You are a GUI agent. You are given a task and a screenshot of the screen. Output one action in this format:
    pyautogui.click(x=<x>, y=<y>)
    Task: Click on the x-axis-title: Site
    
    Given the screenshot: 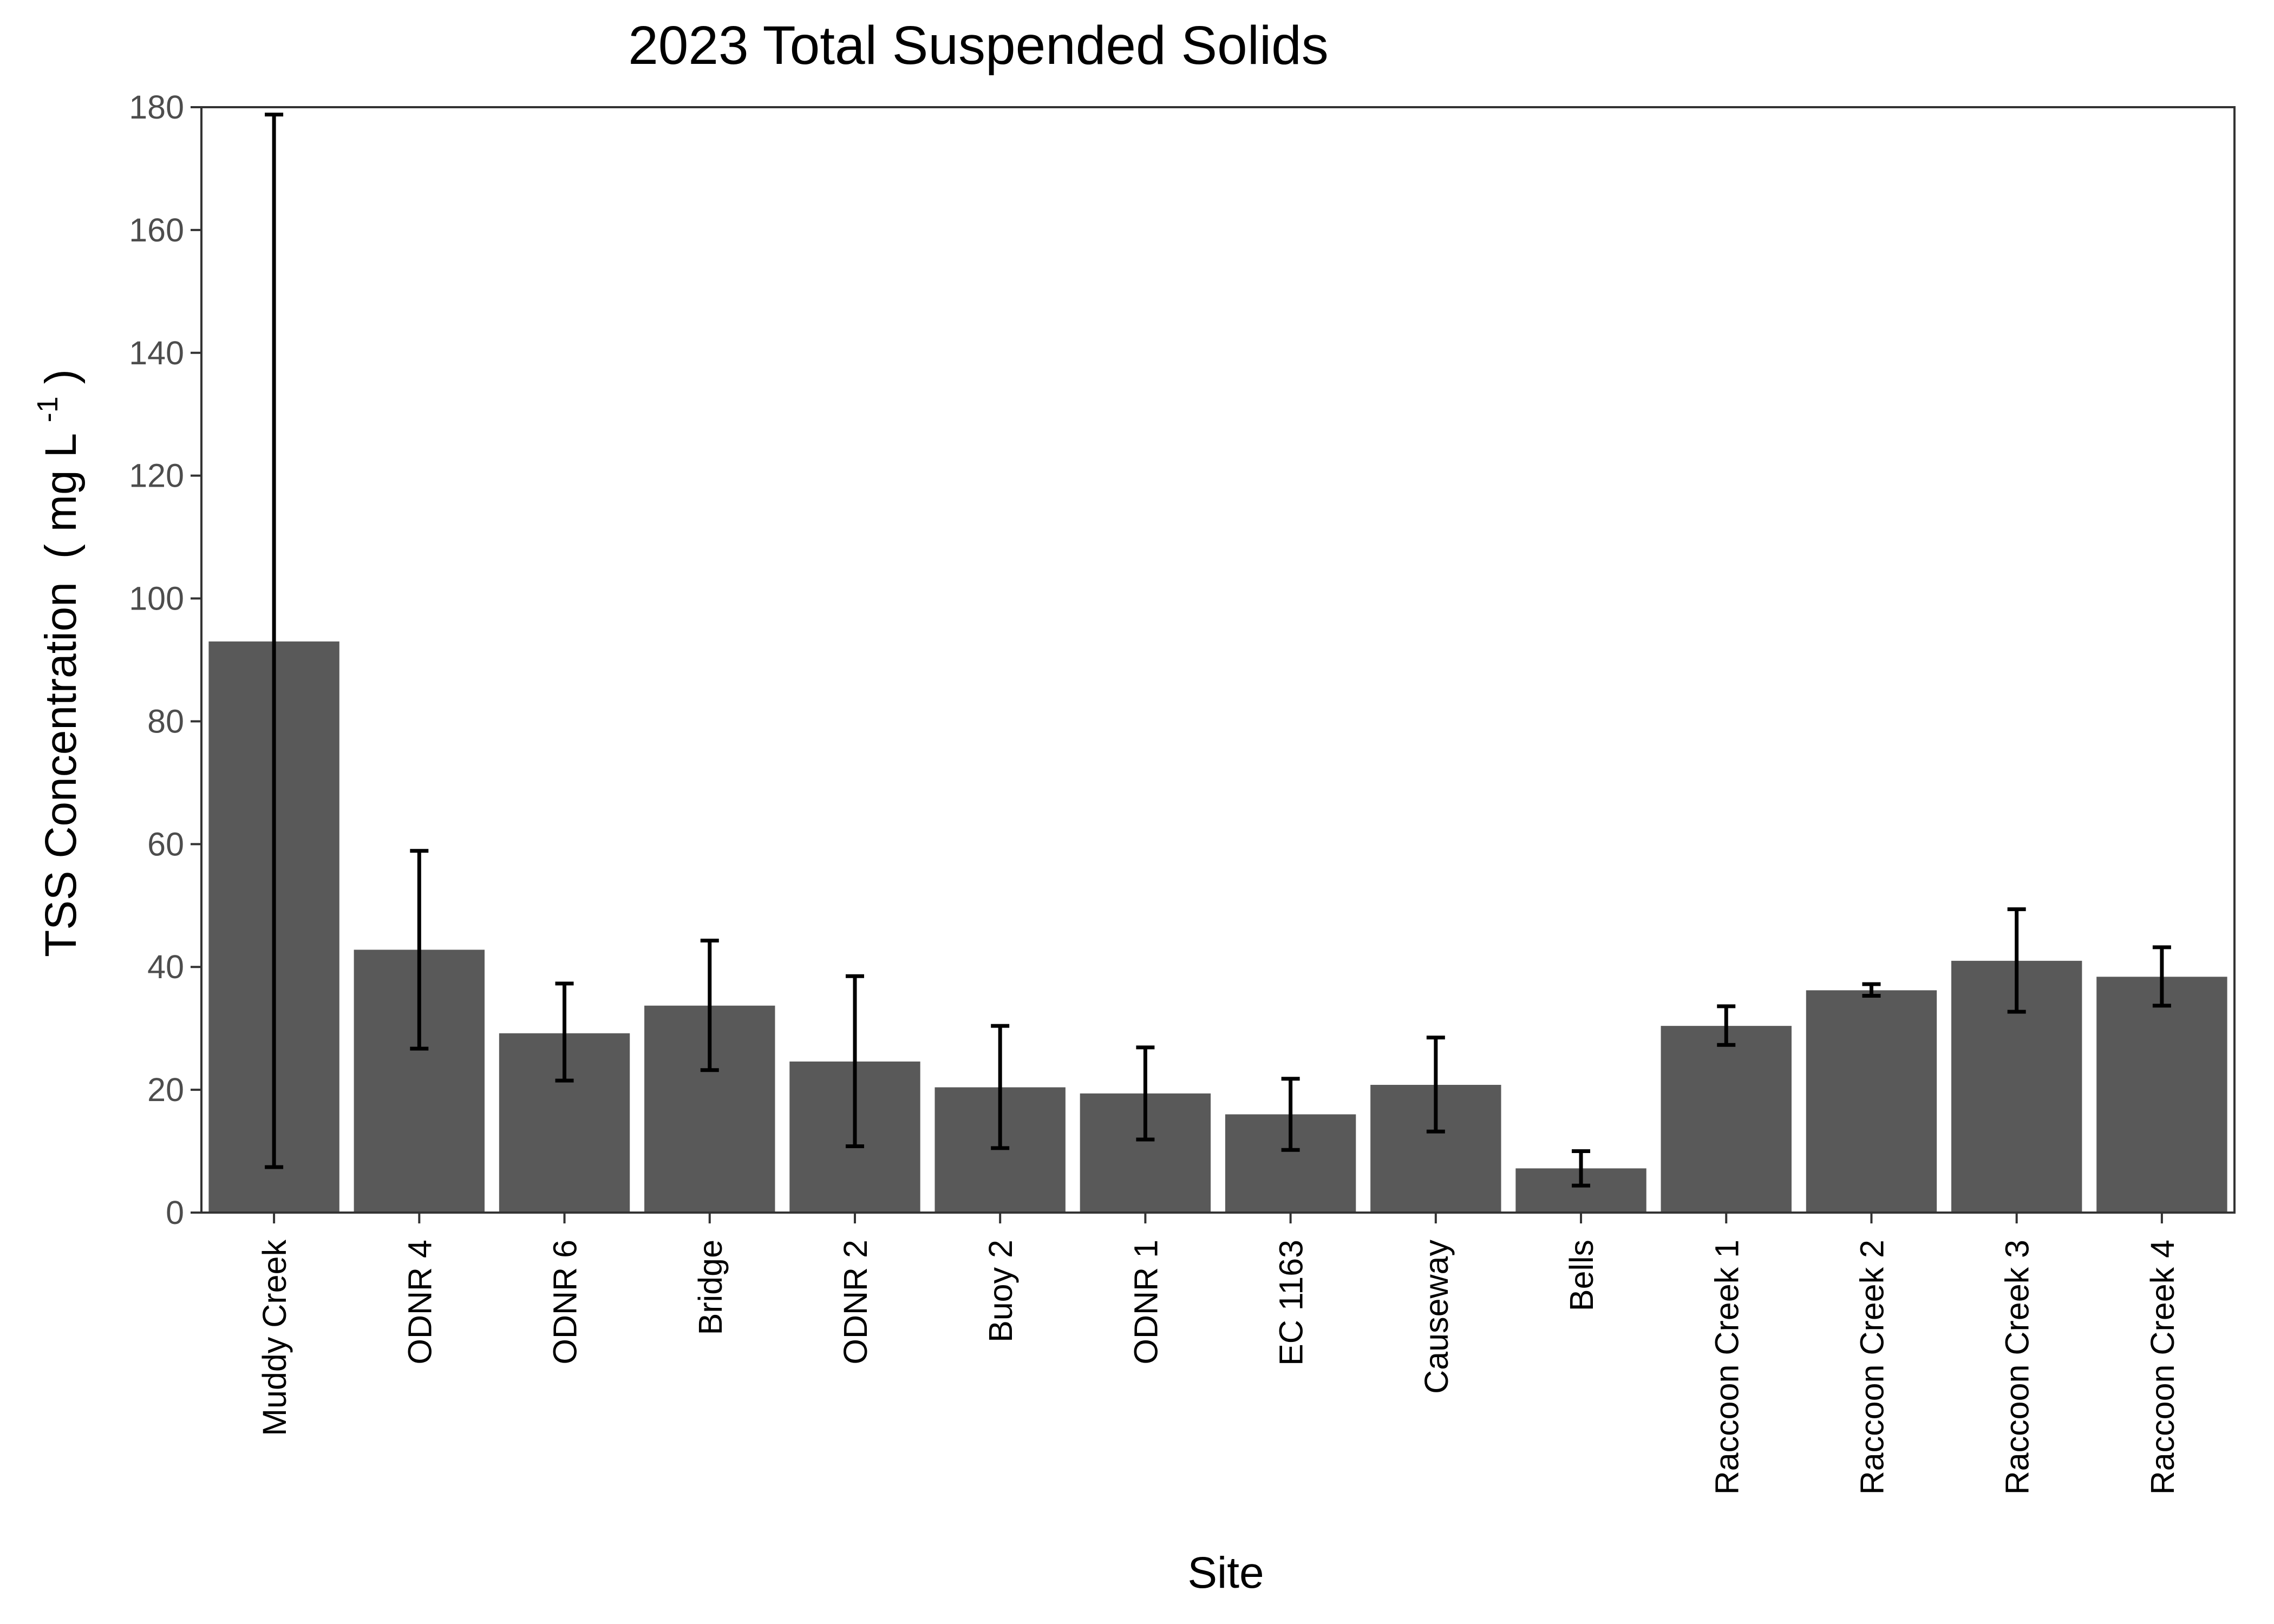 What is the action you would take?
    pyautogui.click(x=1225, y=1573)
    